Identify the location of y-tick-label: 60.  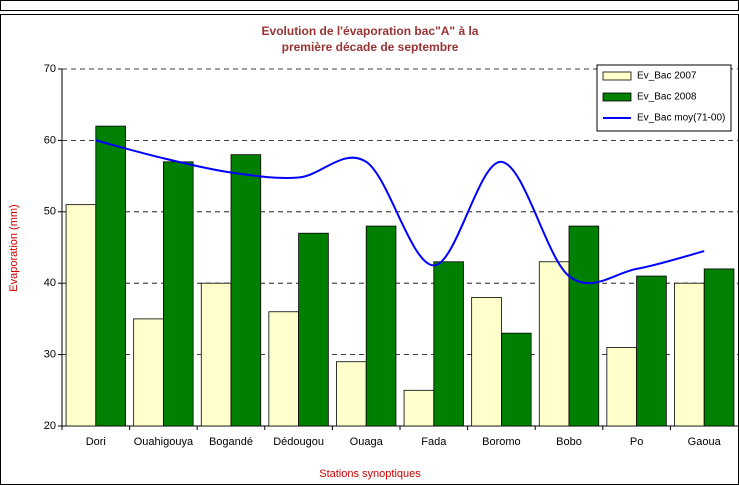
(50, 140).